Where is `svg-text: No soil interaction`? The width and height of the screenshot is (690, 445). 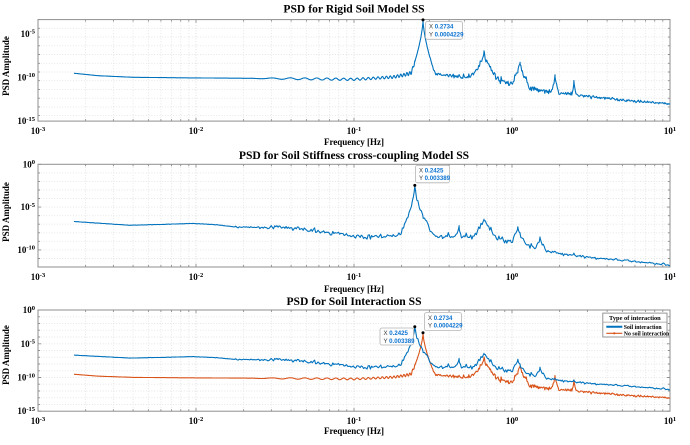 svg-text: No soil interaction is located at coordinates (647, 335).